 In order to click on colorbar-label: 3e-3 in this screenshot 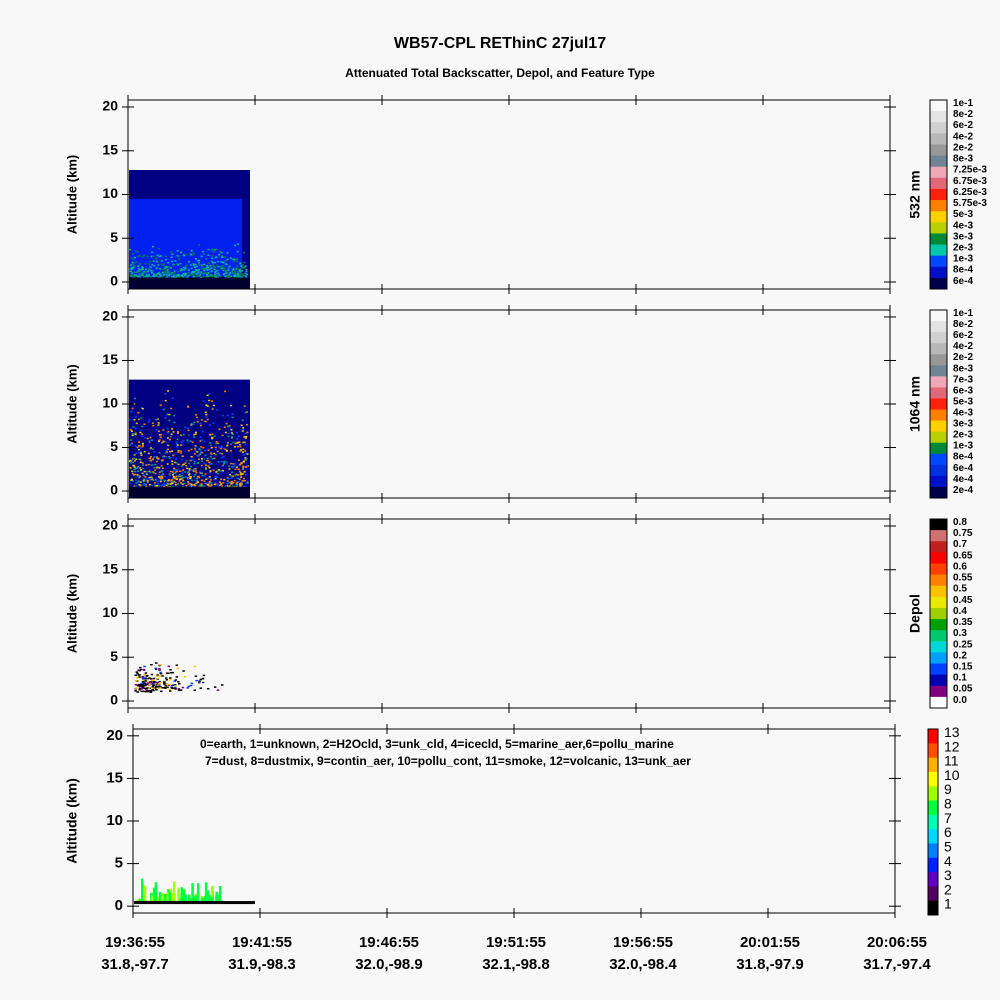, I will do `click(963, 236)`.